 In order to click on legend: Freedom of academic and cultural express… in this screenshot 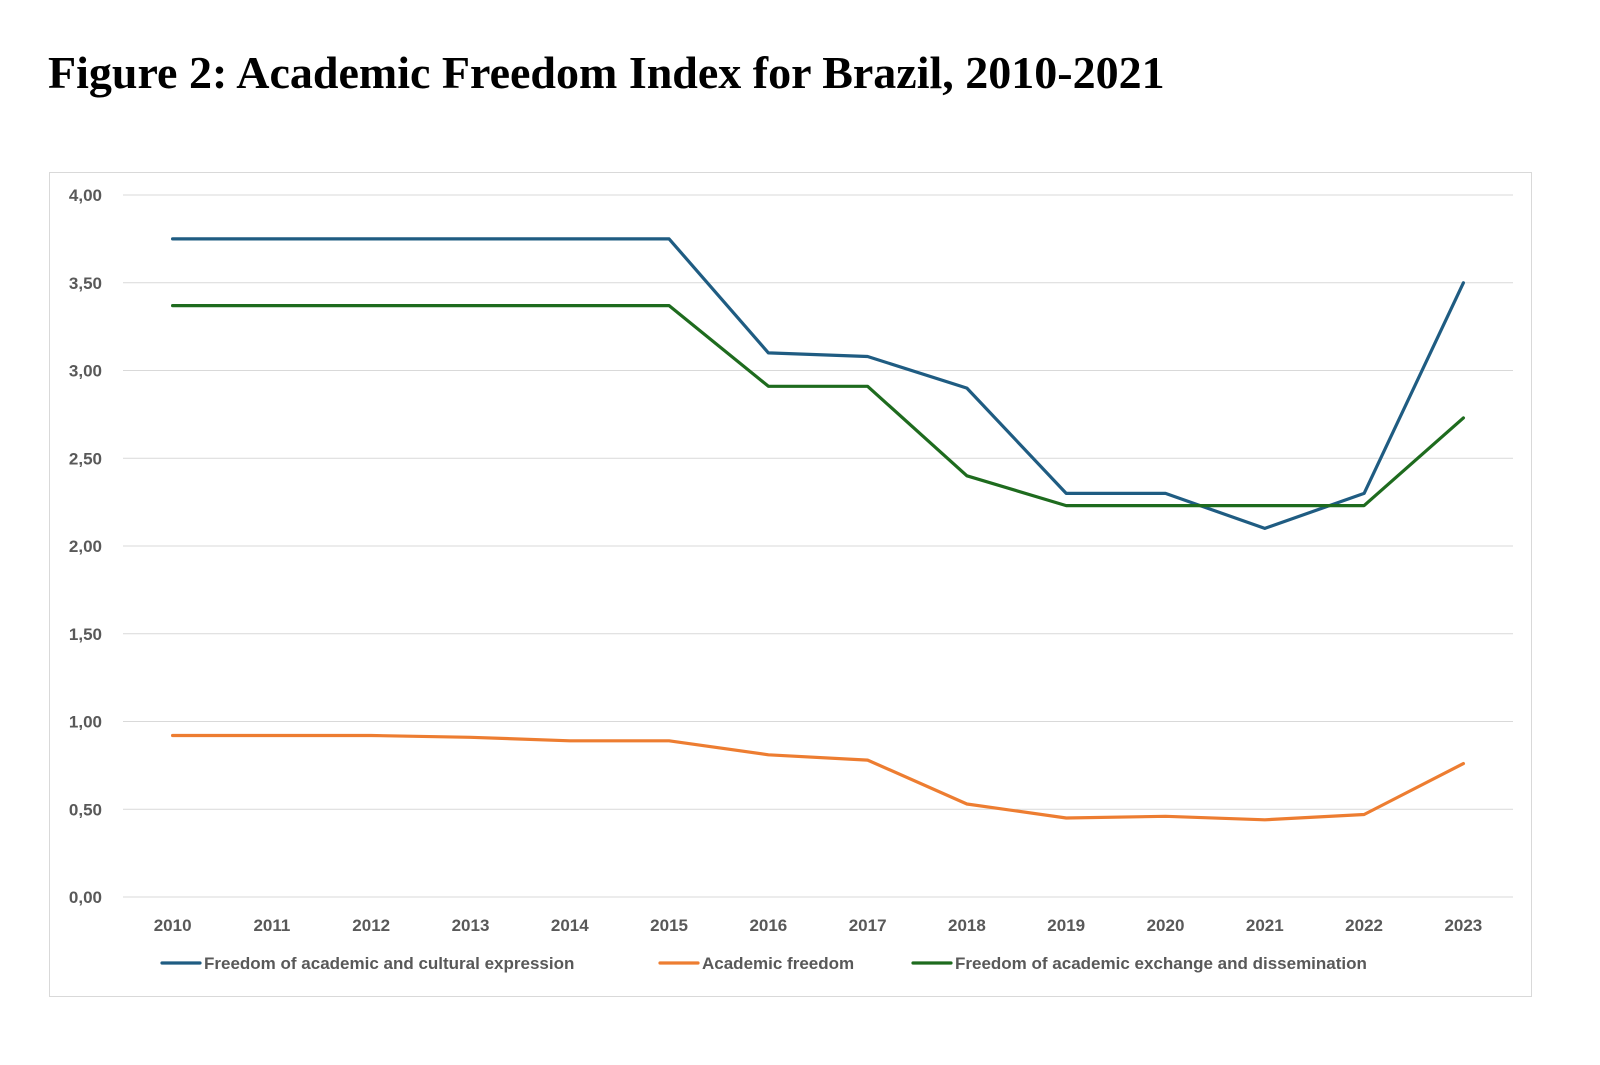, I will do `click(763, 963)`.